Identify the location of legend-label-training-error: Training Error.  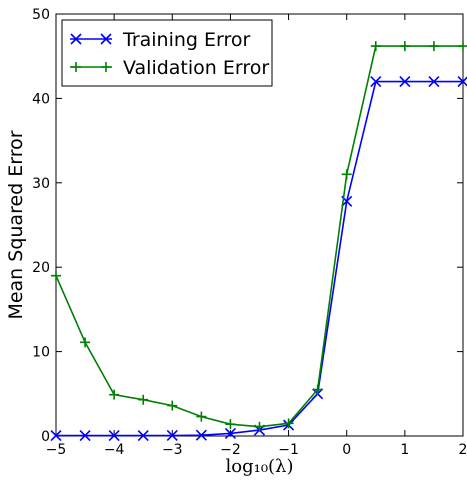
(186, 40).